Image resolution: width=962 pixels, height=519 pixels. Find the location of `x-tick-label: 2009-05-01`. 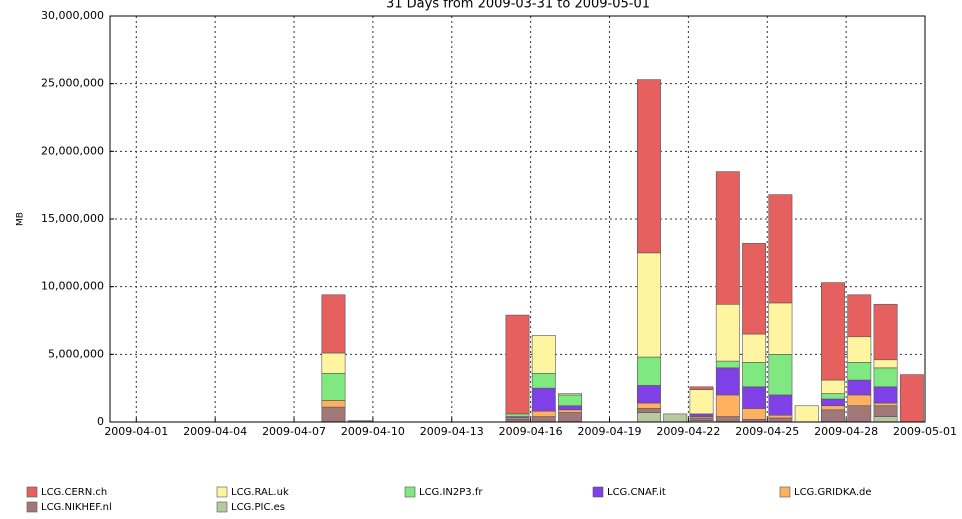

x-tick-label: 2009-05-01 is located at coordinates (925, 431).